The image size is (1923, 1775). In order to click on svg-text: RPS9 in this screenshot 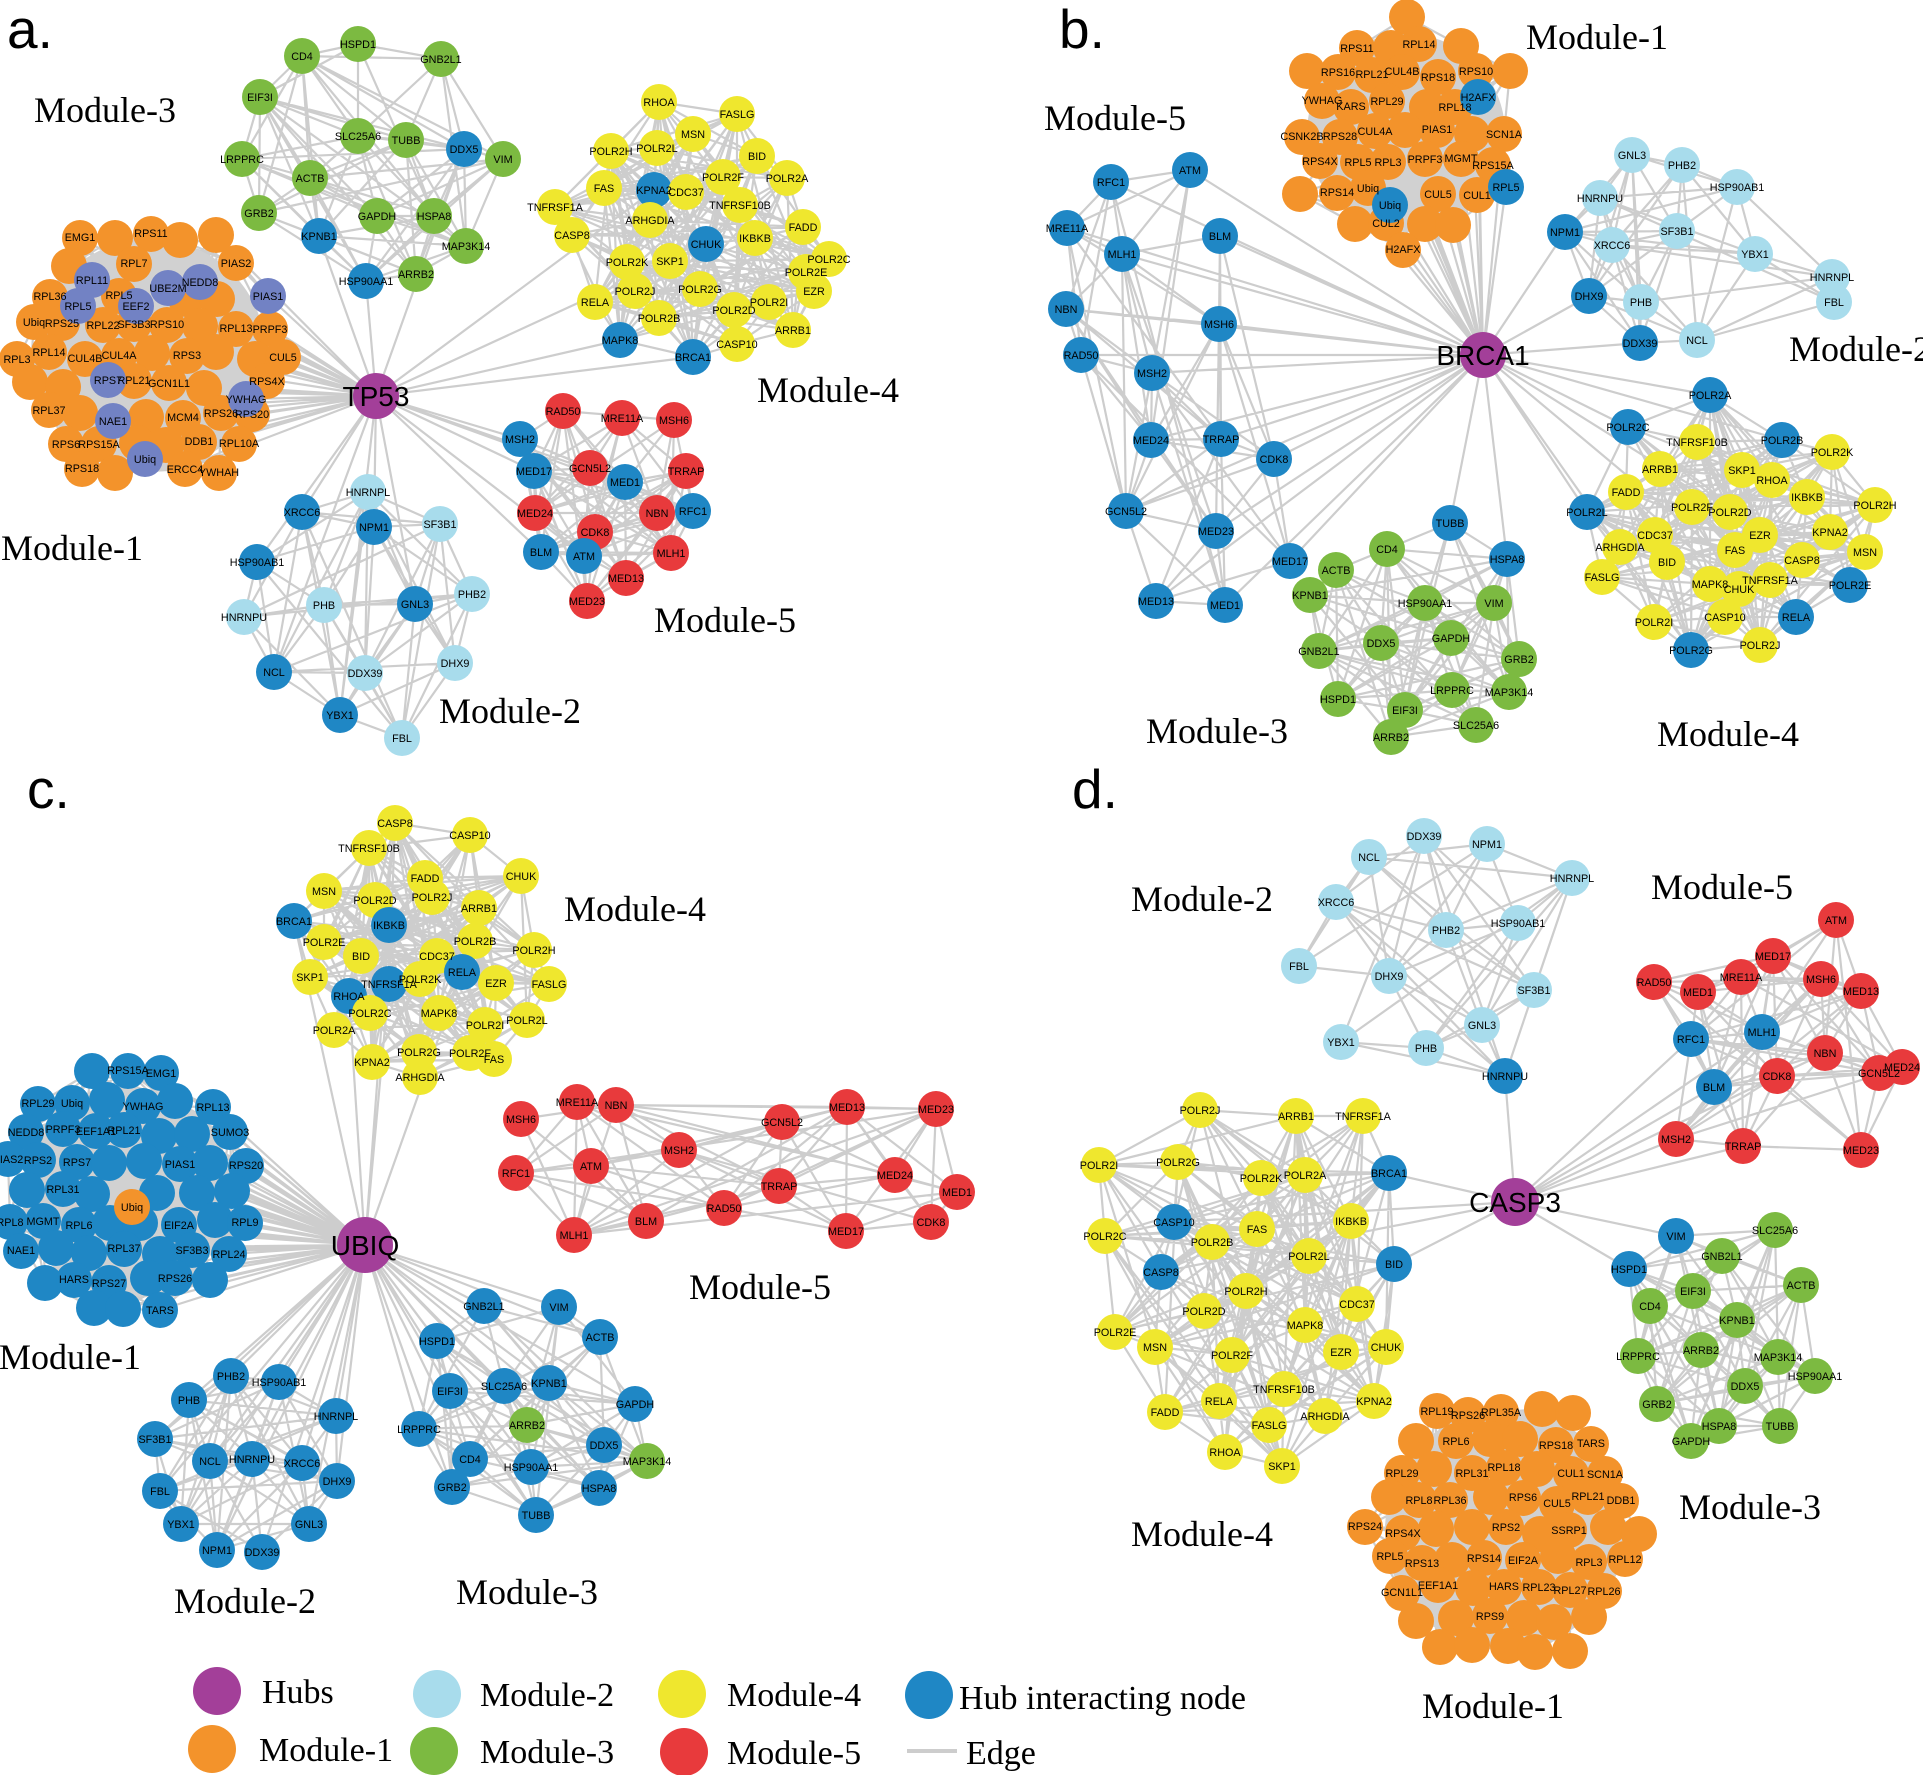, I will do `click(1490, 1617)`.